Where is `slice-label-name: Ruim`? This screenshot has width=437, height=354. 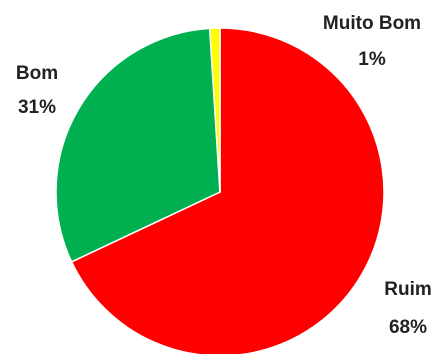 slice-label-name: Ruim is located at coordinates (408, 289).